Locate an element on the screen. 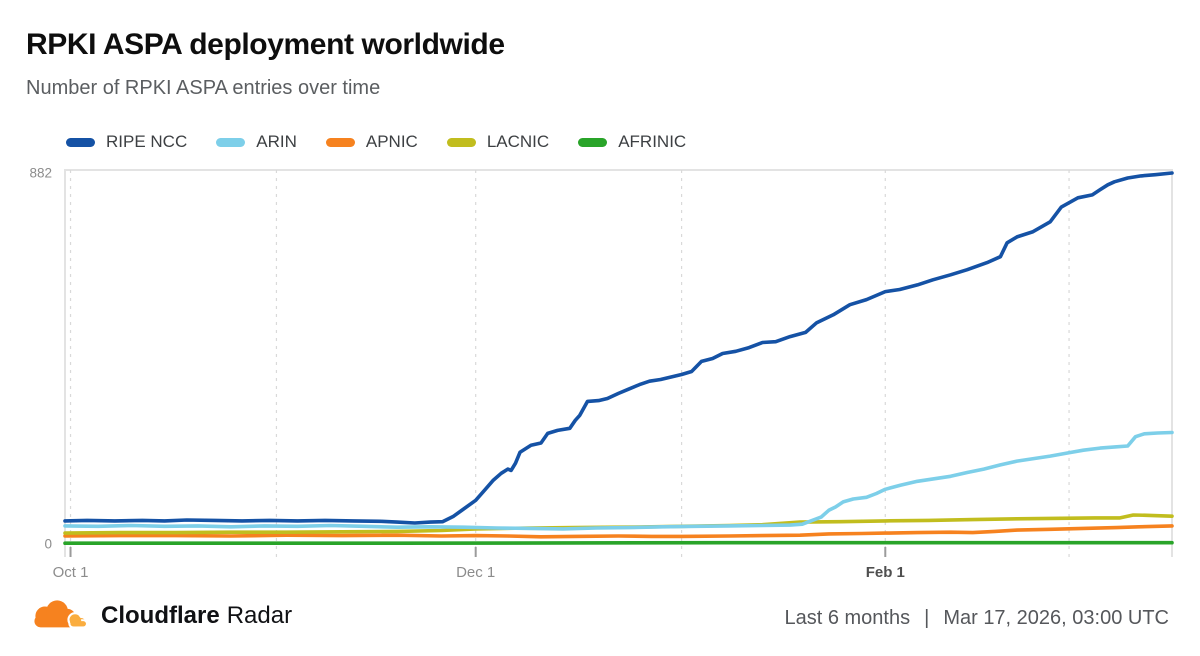  cloudflare-radar-brand: Cloudflare Radar is located at coordinates (161, 616).